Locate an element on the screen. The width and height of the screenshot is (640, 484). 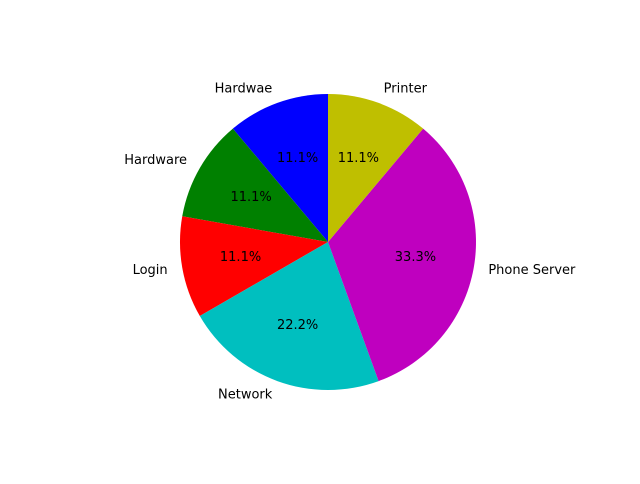
percent-label-printer: 11.1% is located at coordinates (358, 158).